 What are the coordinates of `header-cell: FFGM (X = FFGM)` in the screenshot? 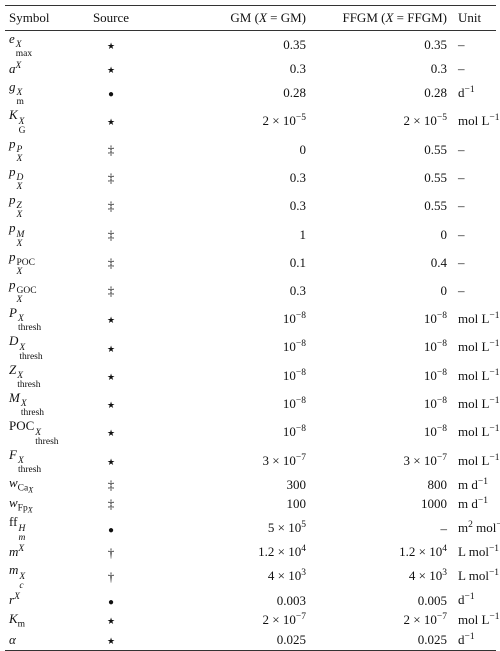 It's located at (383, 18).